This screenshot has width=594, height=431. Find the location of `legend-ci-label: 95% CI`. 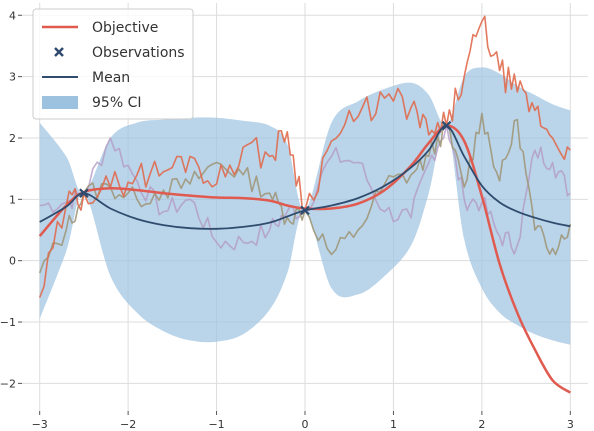

legend-ci-label: 95% CI is located at coordinates (116, 103).